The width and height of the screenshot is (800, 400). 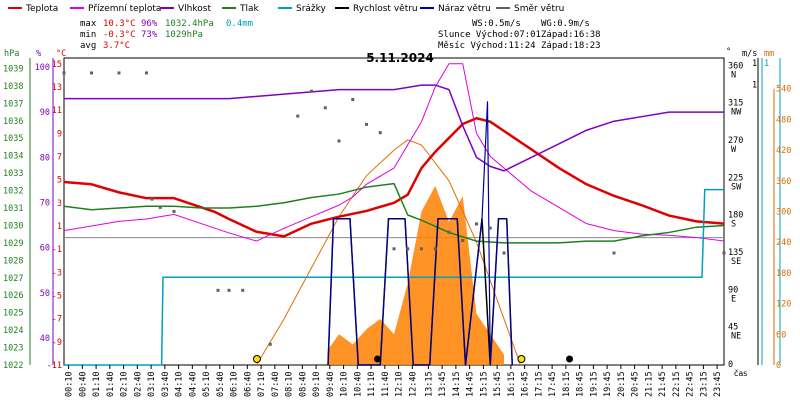 I want to click on celsius-tick: -11, so click(x=54, y=366).